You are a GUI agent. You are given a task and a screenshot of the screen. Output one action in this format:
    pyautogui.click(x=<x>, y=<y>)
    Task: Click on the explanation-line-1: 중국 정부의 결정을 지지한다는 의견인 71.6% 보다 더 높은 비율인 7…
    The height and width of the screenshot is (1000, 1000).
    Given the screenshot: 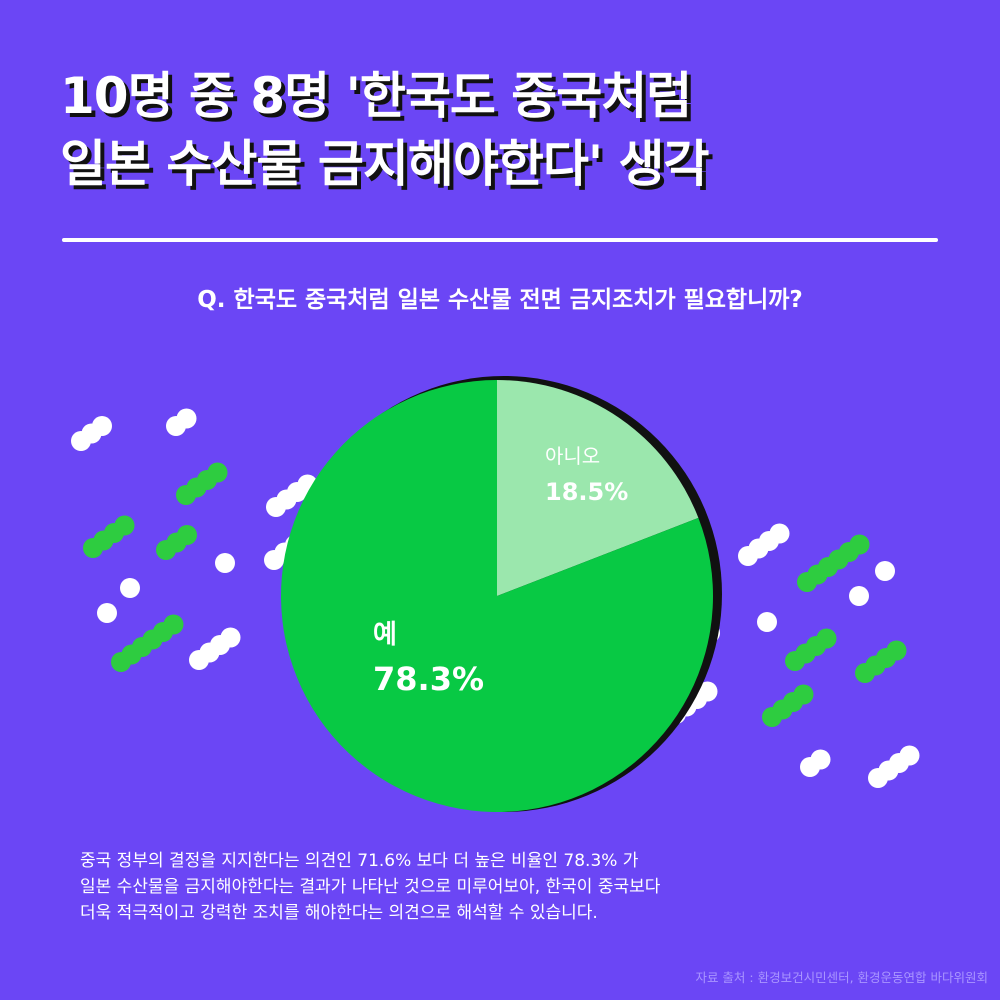 What is the action you would take?
    pyautogui.click(x=359, y=861)
    